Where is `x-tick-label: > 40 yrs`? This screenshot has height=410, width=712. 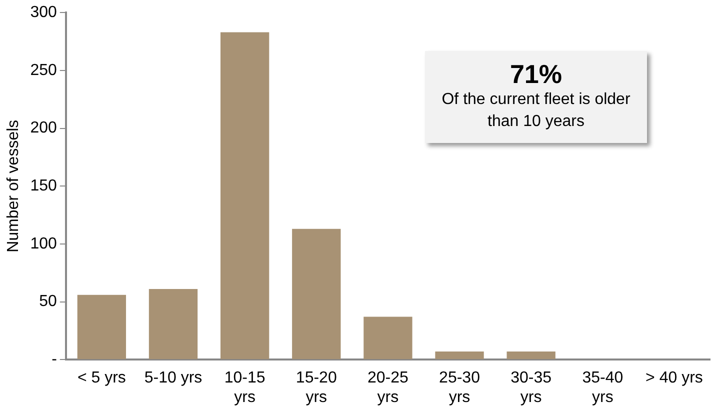 x-tick-label: > 40 yrs is located at coordinates (674, 378).